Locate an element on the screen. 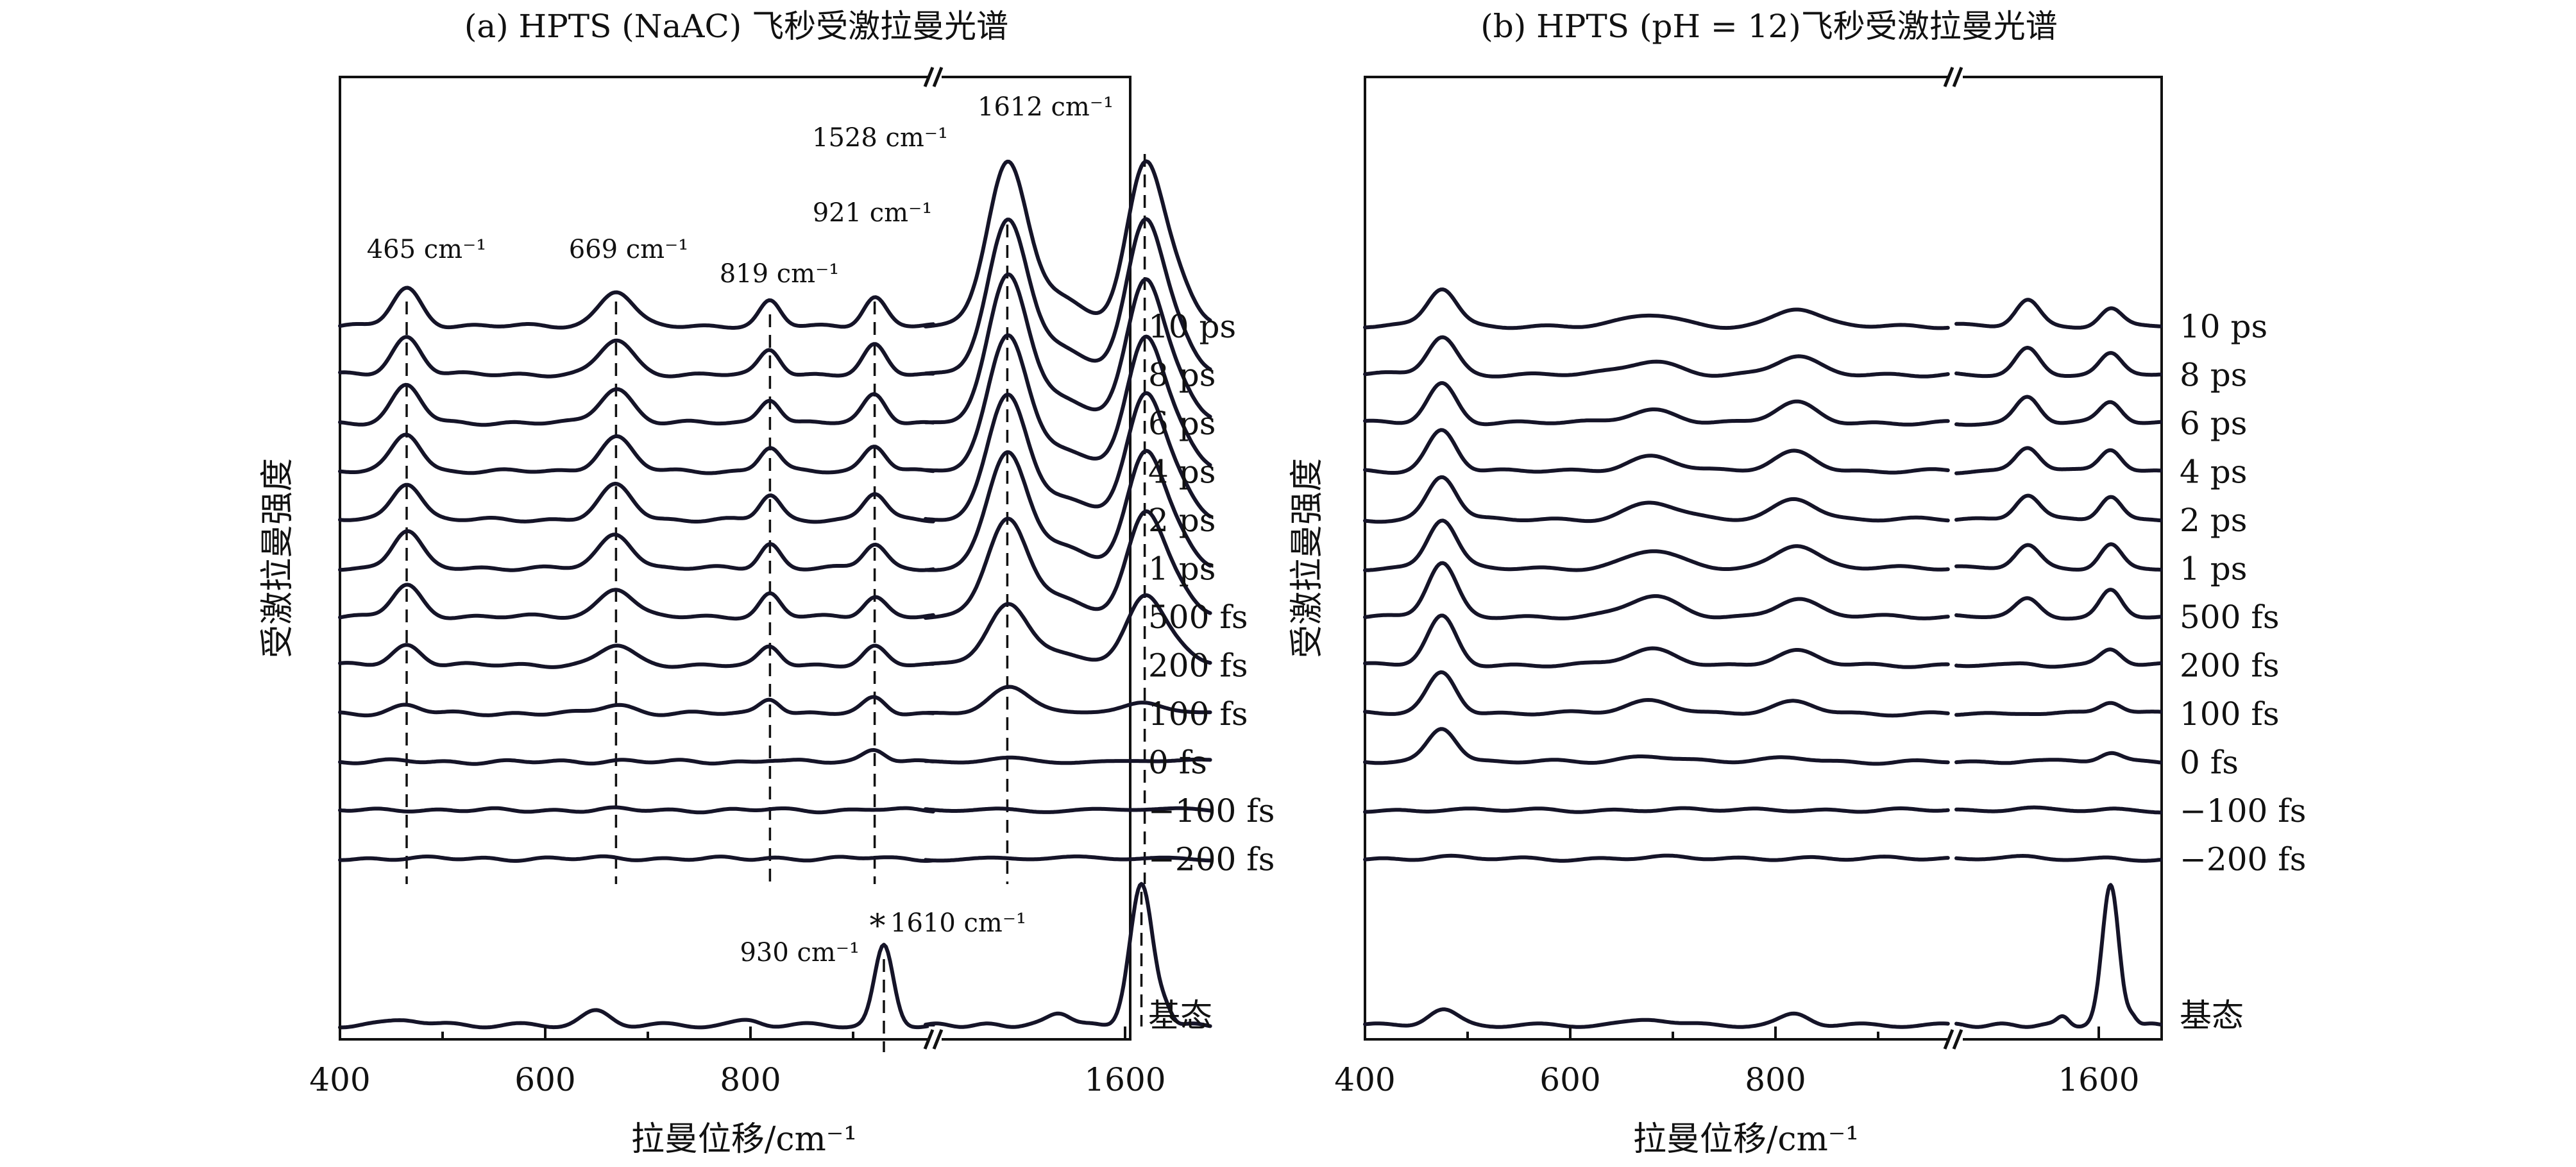 The height and width of the screenshot is (1167, 2576). panel-a-trace-4-ps is located at coordinates (775, 404).